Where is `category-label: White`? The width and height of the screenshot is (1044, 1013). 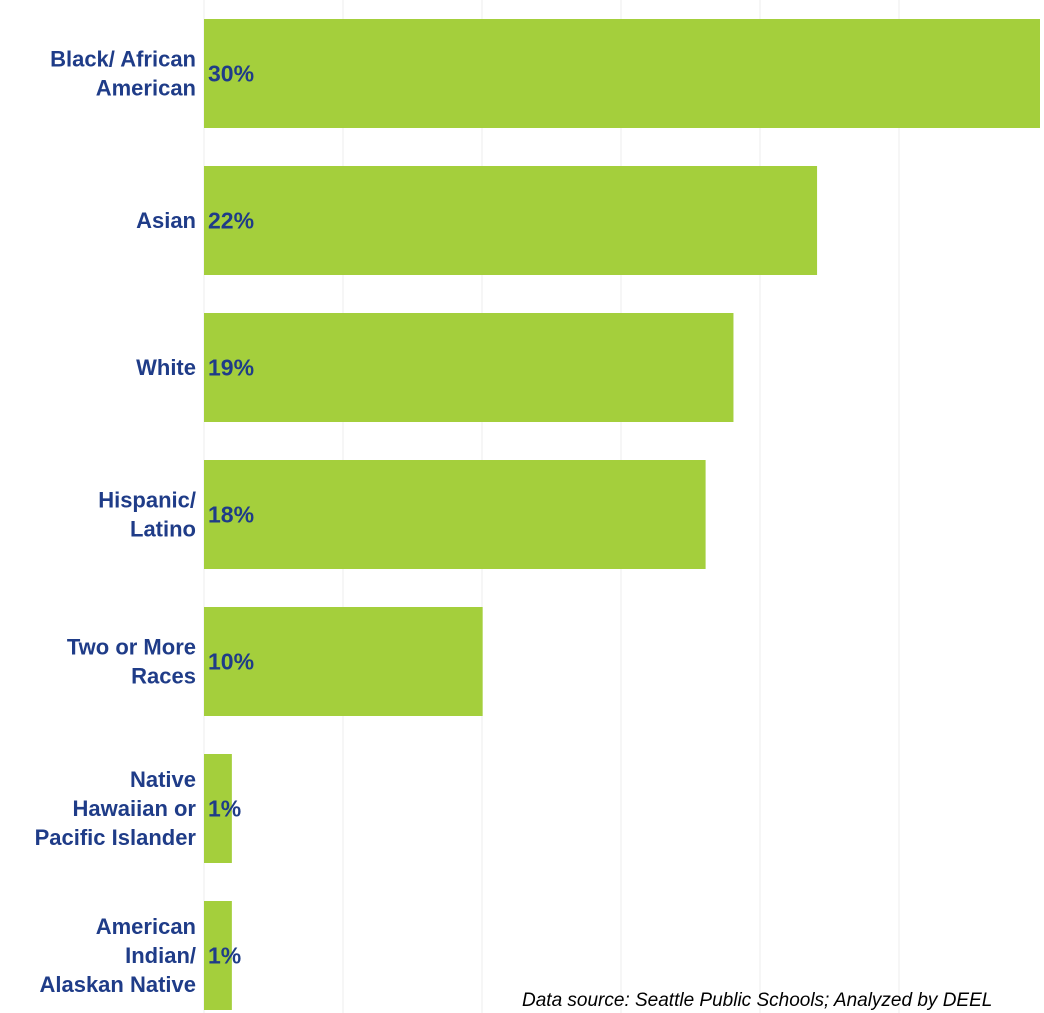
category-label: White is located at coordinates (166, 367).